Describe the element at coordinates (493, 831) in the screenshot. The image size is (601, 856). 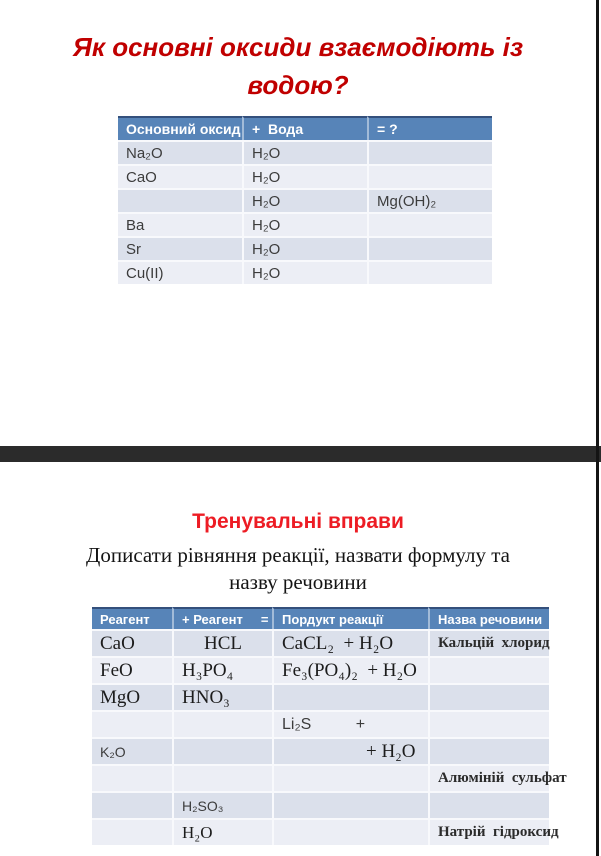
I see `table-cell: Натрій гідроксид` at that location.